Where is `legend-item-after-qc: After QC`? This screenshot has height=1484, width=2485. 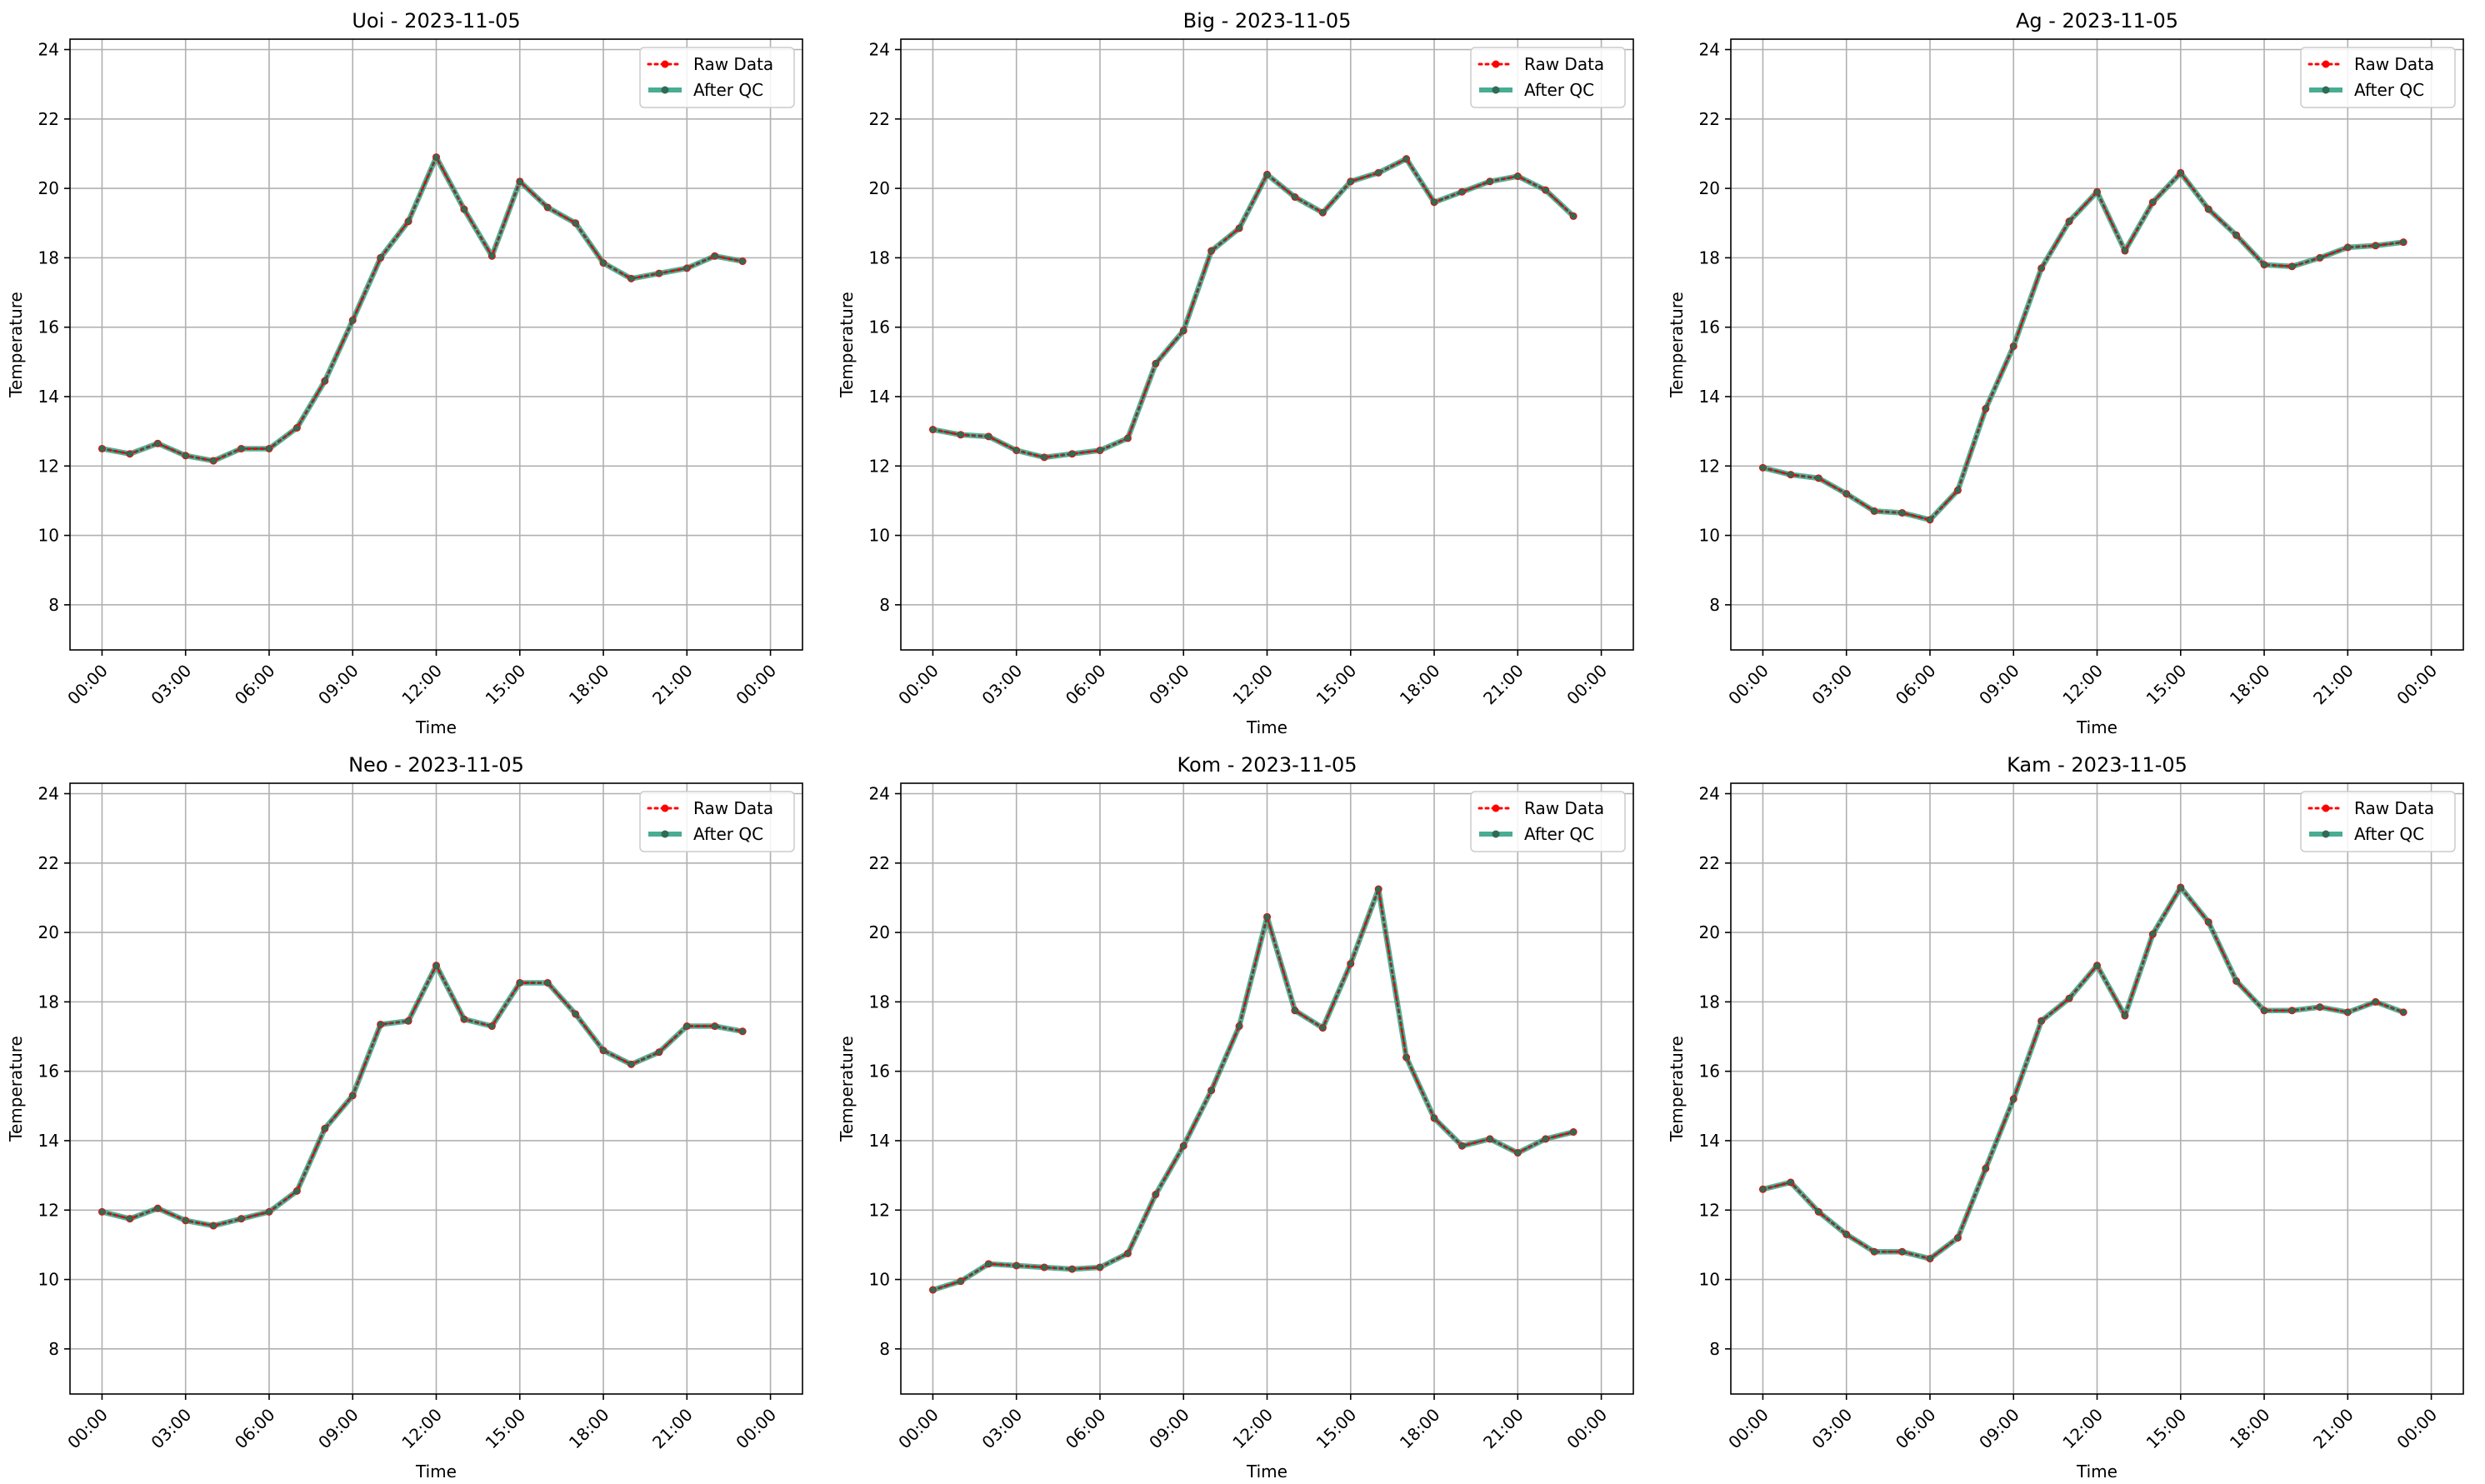
legend-item-after-qc: After QC is located at coordinates (1536, 834).